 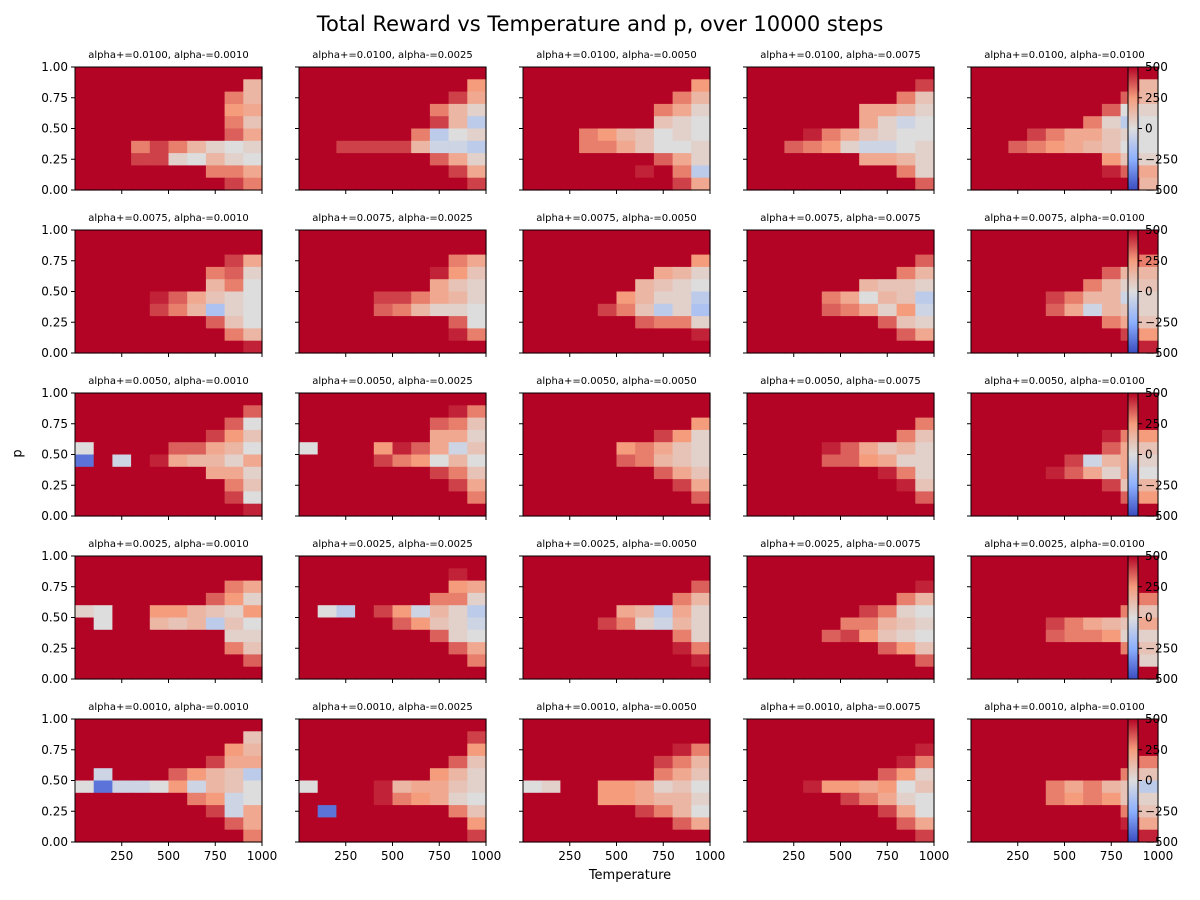 What do you see at coordinates (345, 856) in the screenshot?
I see `x-tick-label: 250` at bounding box center [345, 856].